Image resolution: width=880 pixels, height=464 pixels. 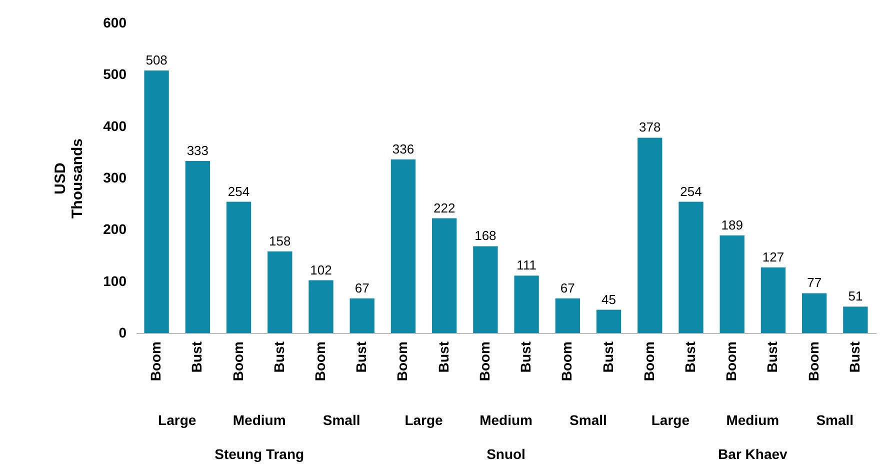 I want to click on y-tick-label: 100, so click(x=115, y=280).